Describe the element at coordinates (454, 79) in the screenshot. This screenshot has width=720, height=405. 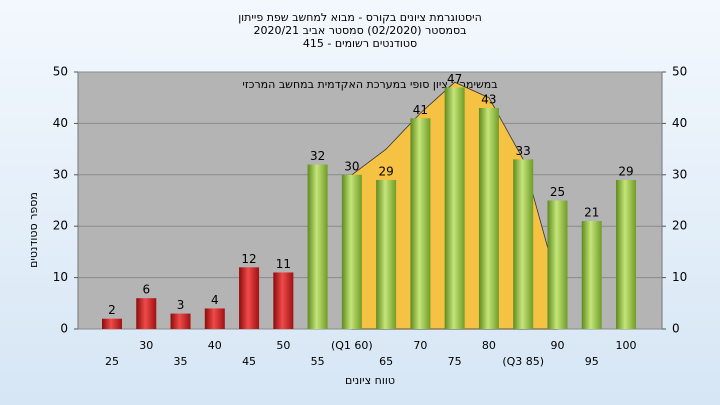
I see `data-label: 47` at that location.